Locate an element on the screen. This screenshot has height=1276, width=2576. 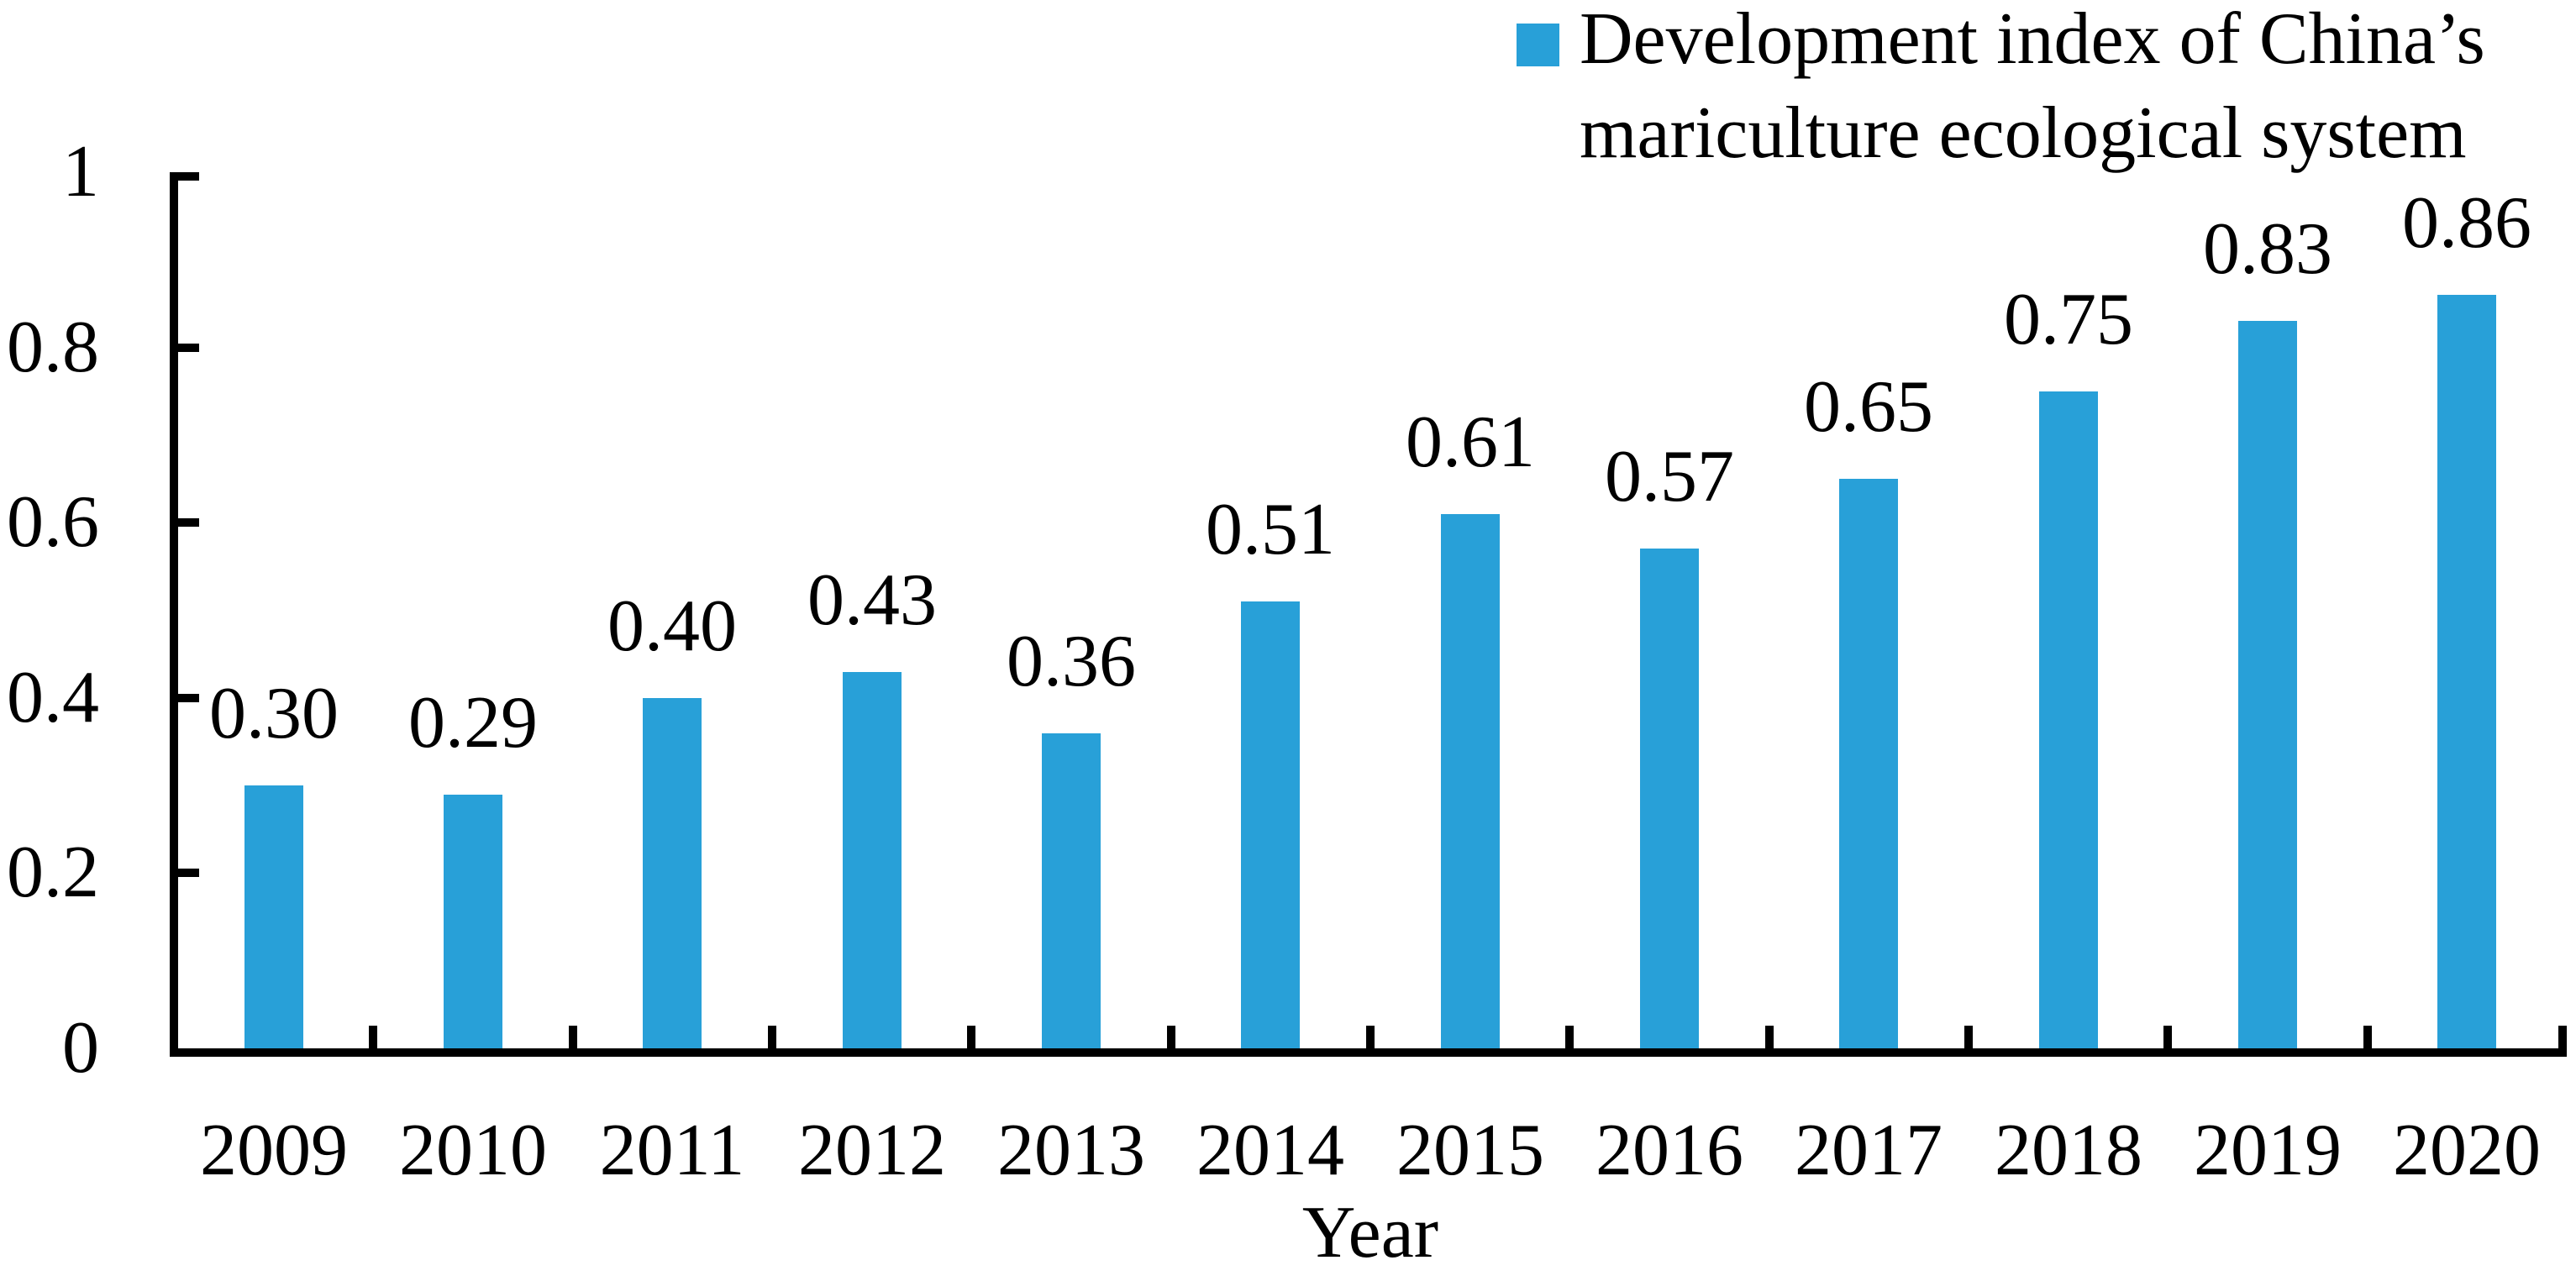
x-tick-label-2017: 2017 is located at coordinates (1869, 1150).